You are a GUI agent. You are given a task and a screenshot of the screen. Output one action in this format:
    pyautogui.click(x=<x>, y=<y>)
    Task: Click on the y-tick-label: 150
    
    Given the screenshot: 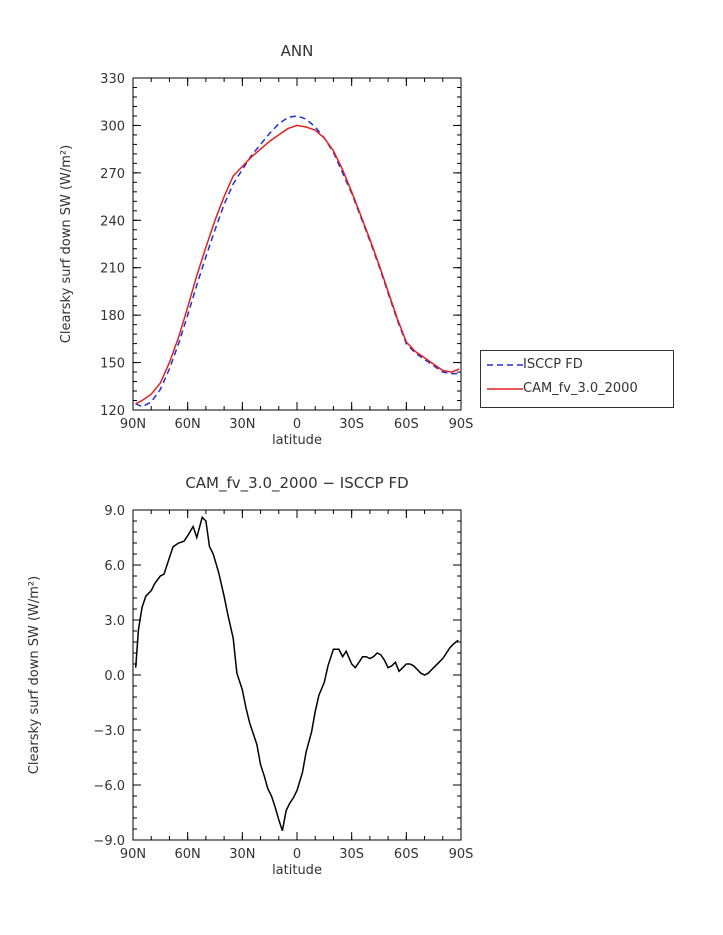 What is the action you would take?
    pyautogui.click(x=112, y=364)
    